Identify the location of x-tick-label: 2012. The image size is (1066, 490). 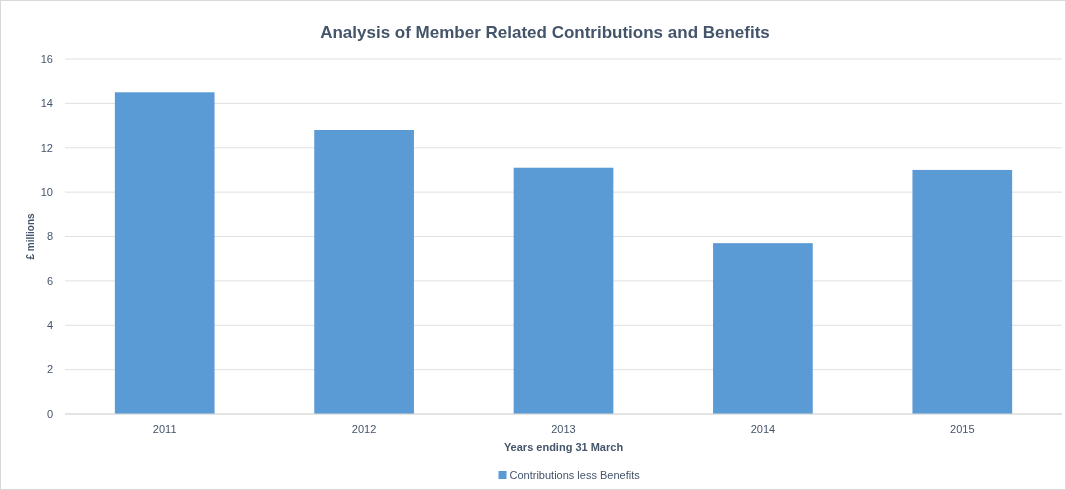
(364, 429).